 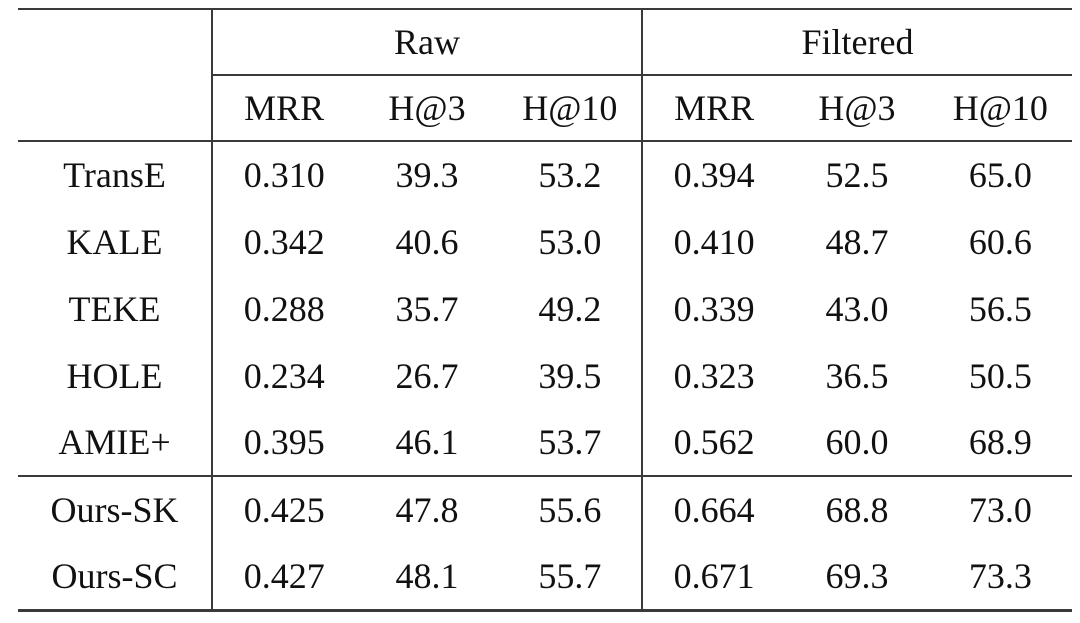 What do you see at coordinates (1000, 443) in the screenshot?
I see `value-cell: 68.9` at bounding box center [1000, 443].